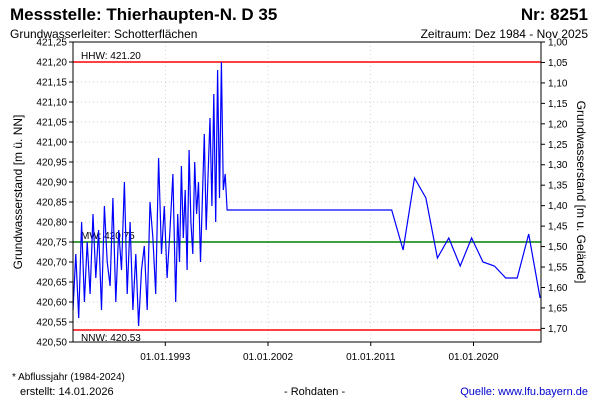 The image size is (600, 400). Describe the element at coordinates (144, 14) in the screenshot. I see `page-title: Messstelle: Thierhaupten-N. D 35` at that location.